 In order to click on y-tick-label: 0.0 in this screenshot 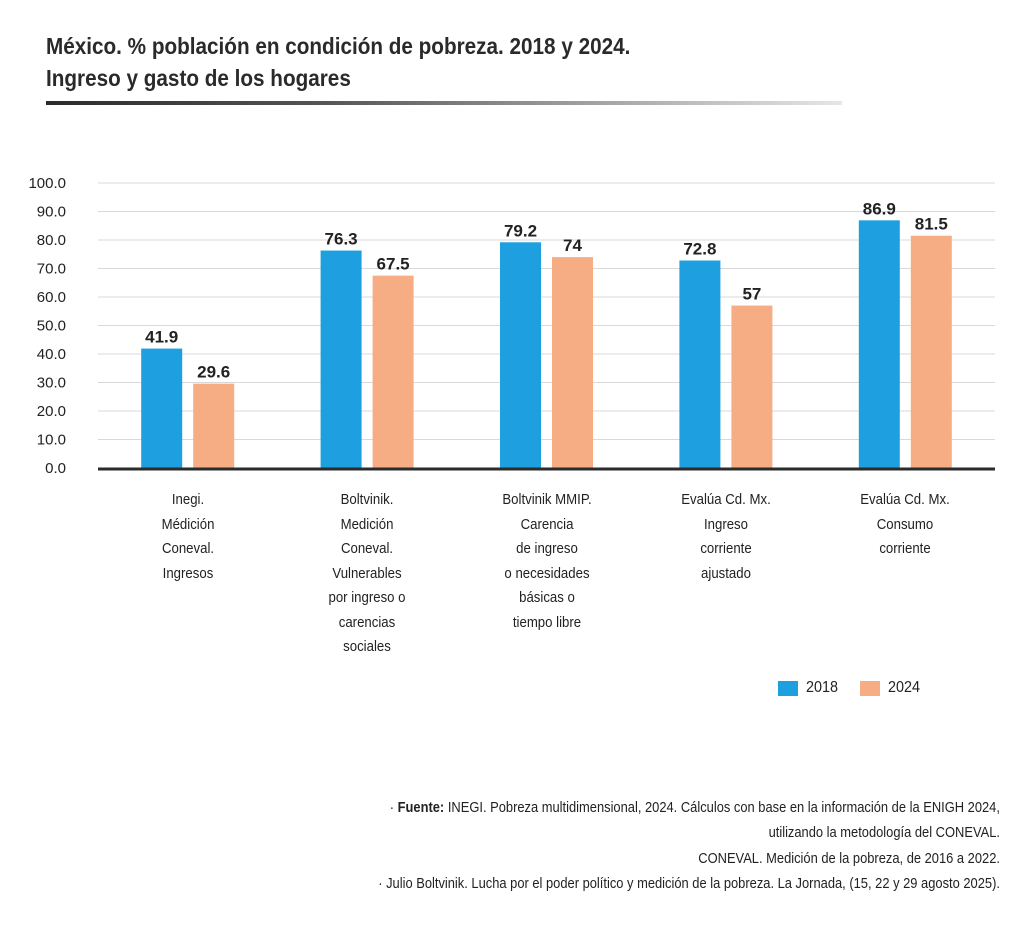, I will do `click(55, 468)`.